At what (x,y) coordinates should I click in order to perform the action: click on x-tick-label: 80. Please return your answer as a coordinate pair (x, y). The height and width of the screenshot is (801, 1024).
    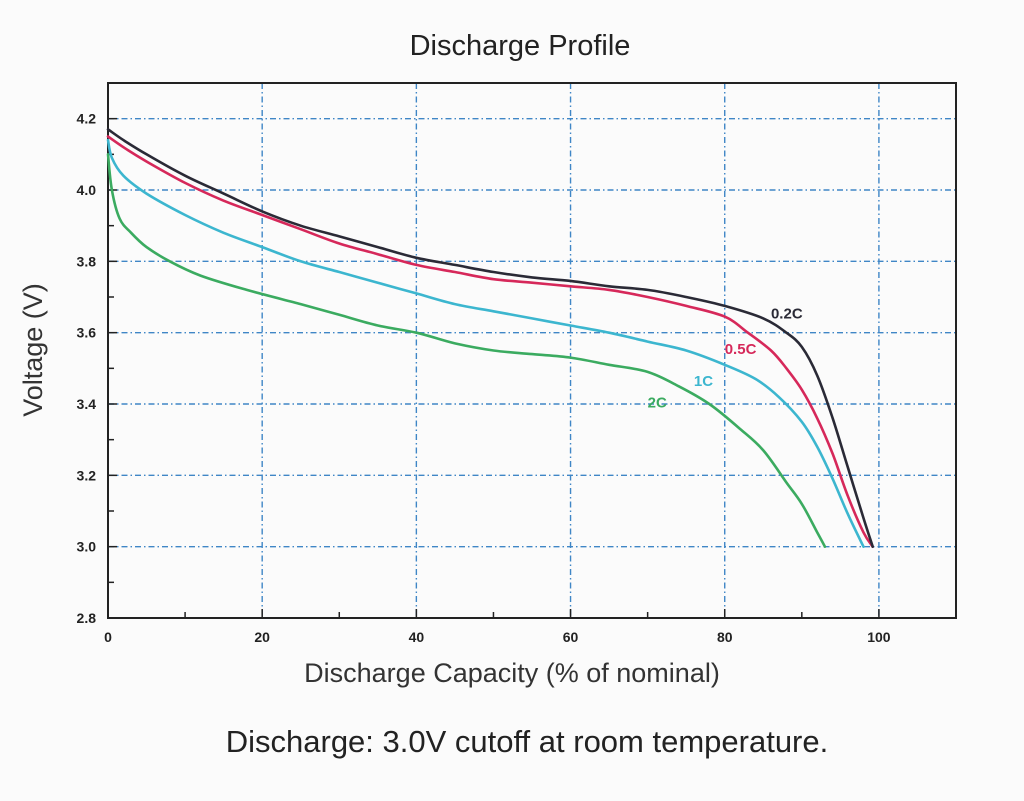
    Looking at the image, I should click on (725, 637).